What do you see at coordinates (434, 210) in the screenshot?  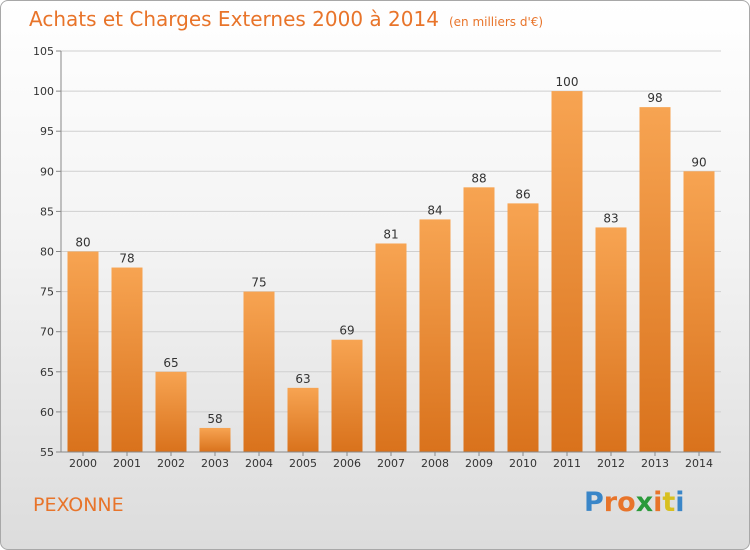 I see `data-label: 84` at bounding box center [434, 210].